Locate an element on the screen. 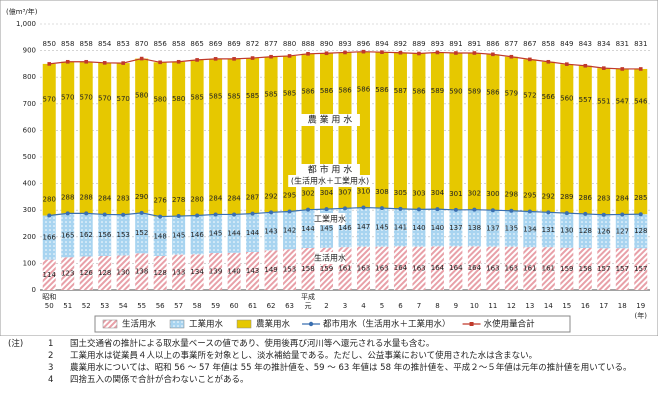  value-label: 307 is located at coordinates (344, 192).